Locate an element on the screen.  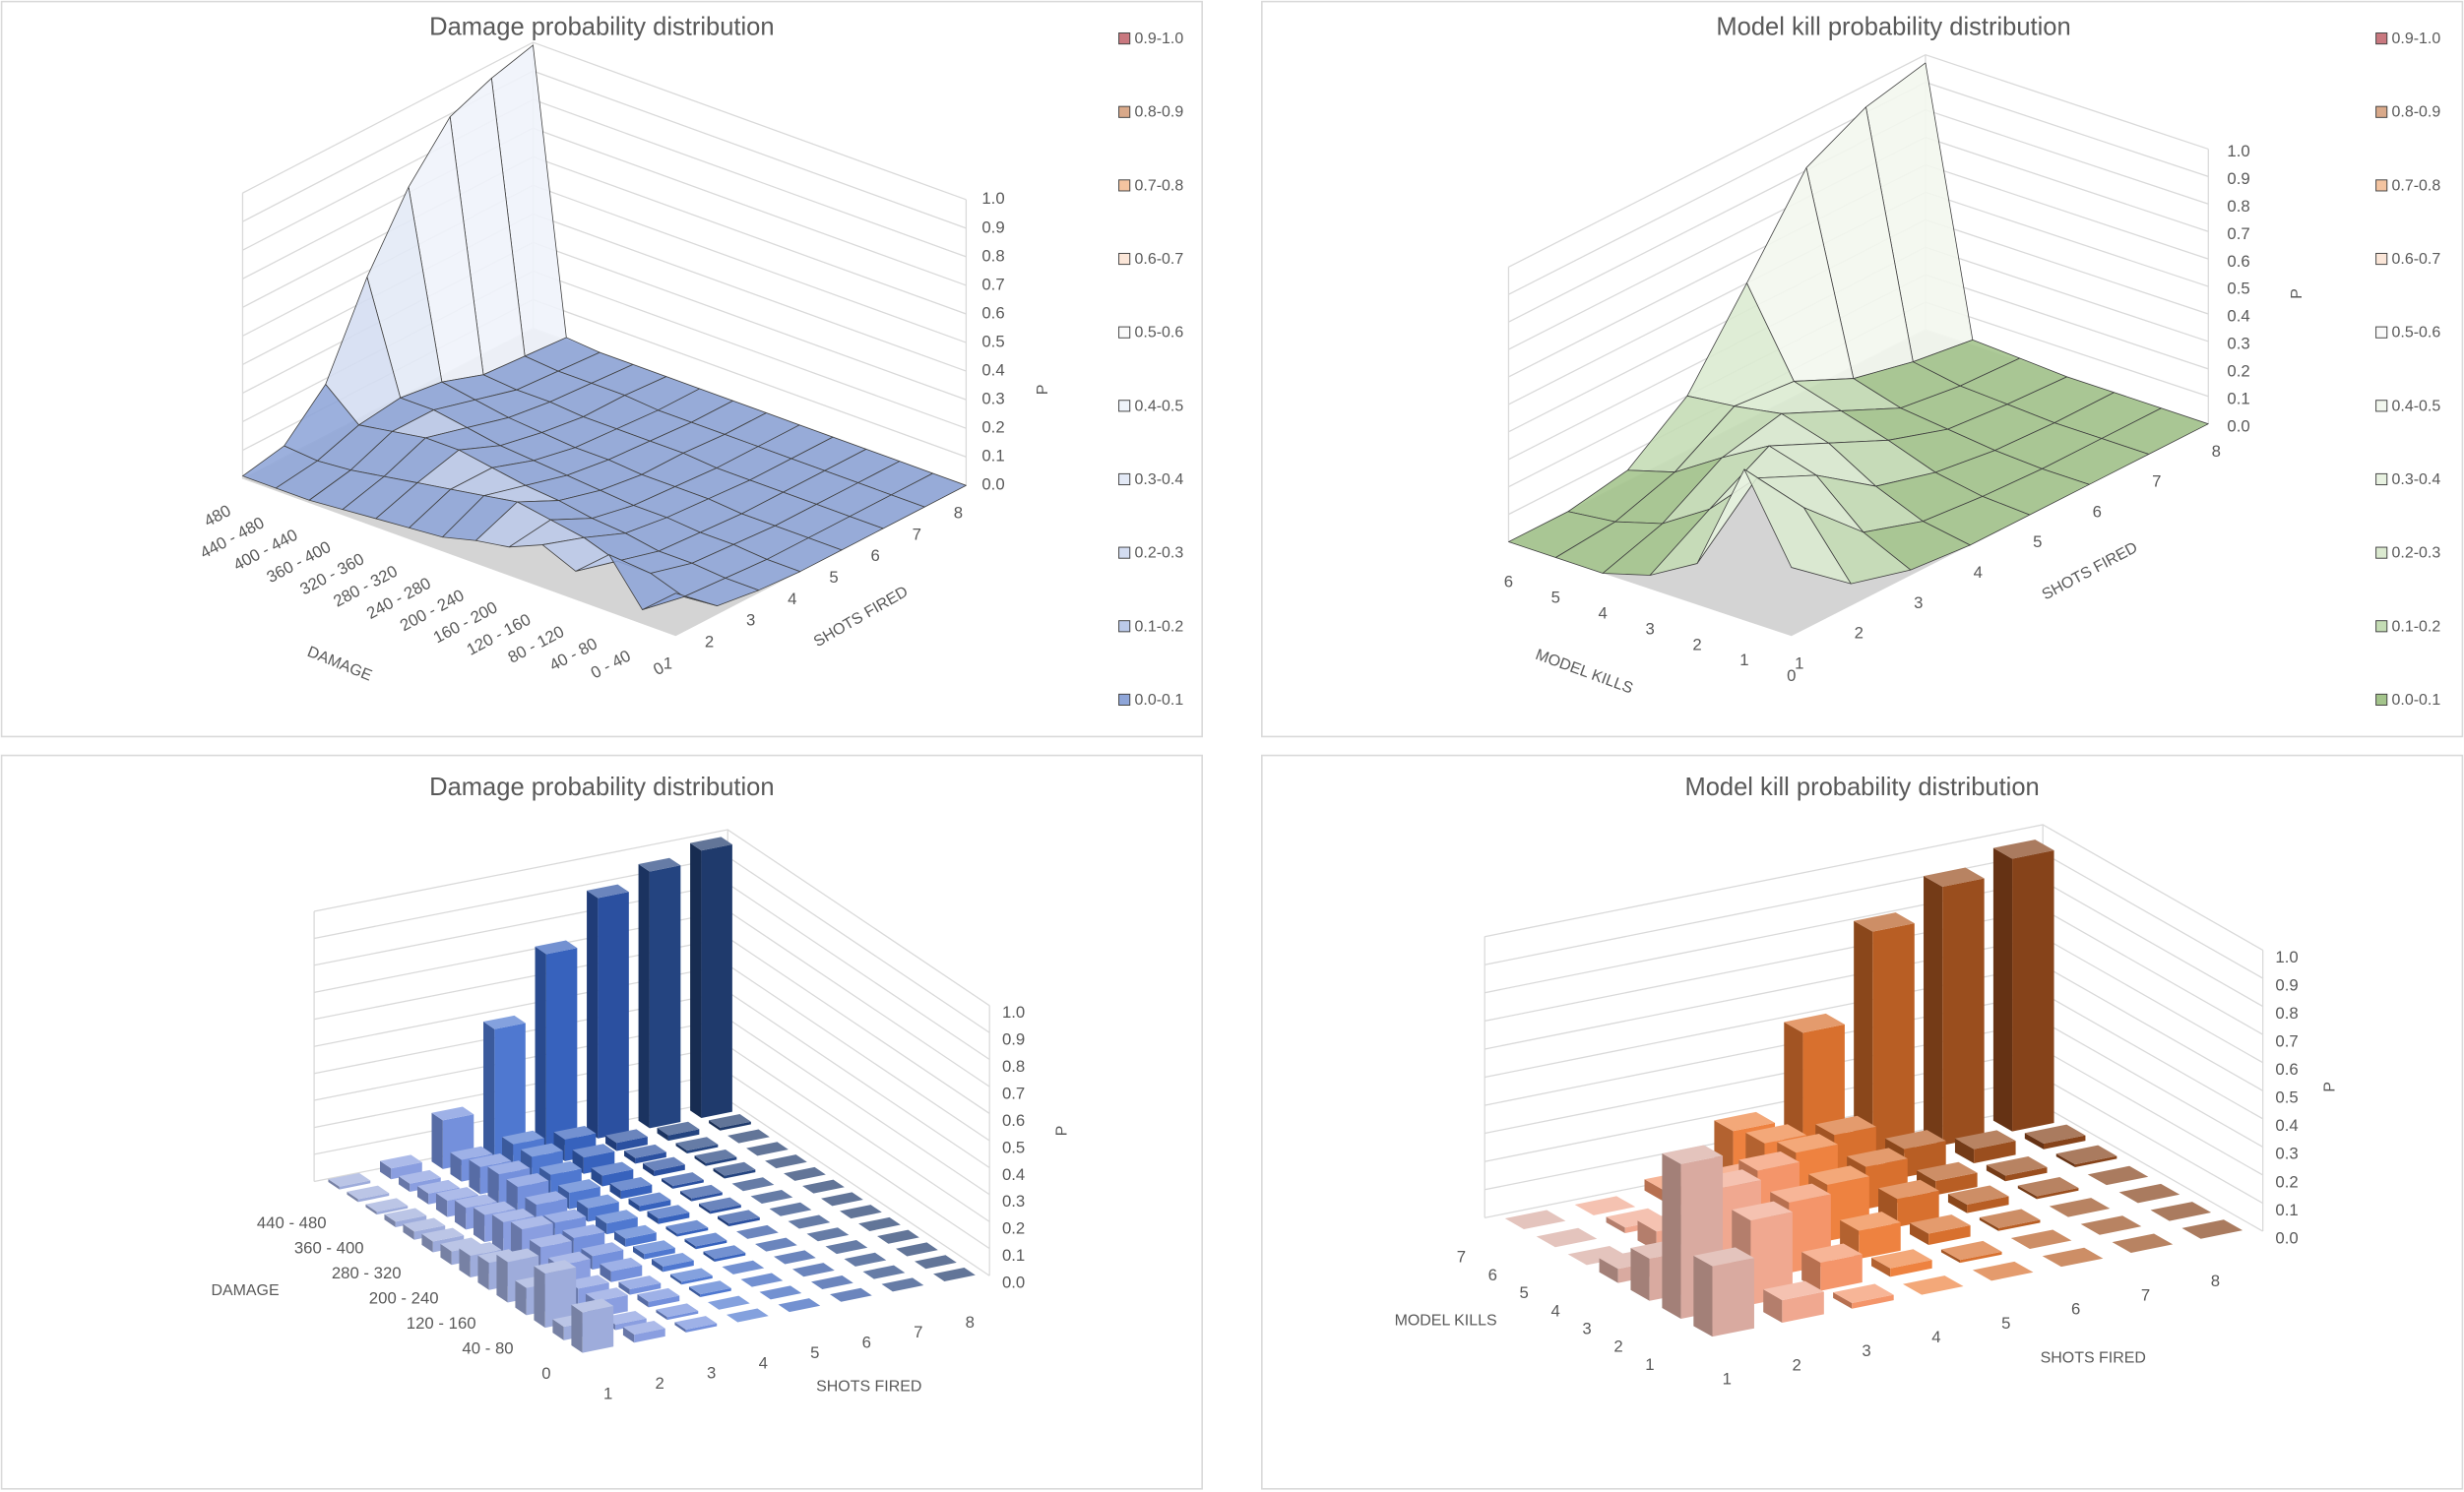
z-tick-label: 0.7 is located at coordinates (2238, 233).